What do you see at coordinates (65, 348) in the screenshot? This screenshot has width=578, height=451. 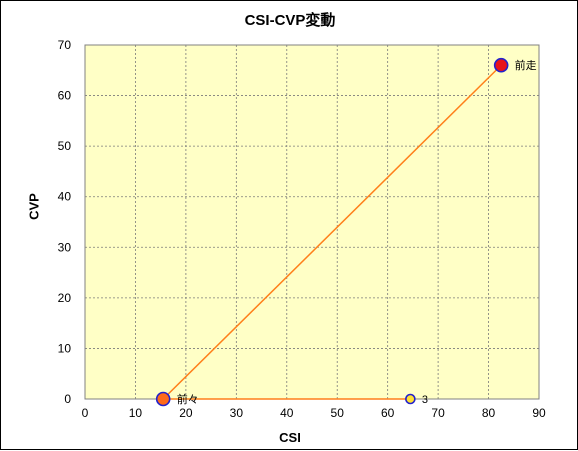 I see `y-tick-label: 10` at bounding box center [65, 348].